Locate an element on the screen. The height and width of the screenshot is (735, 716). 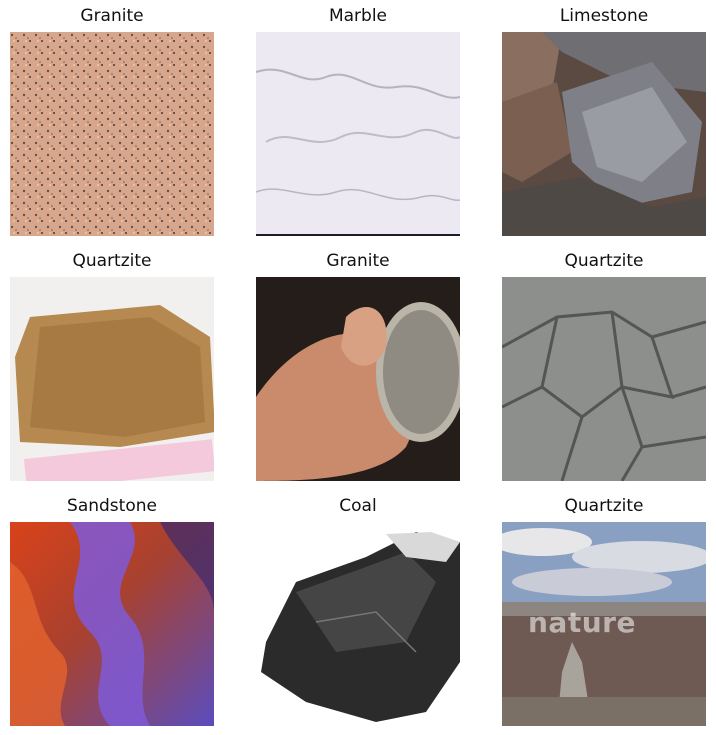
quartzite-rock-ruler-photo is located at coordinates (112, 379).